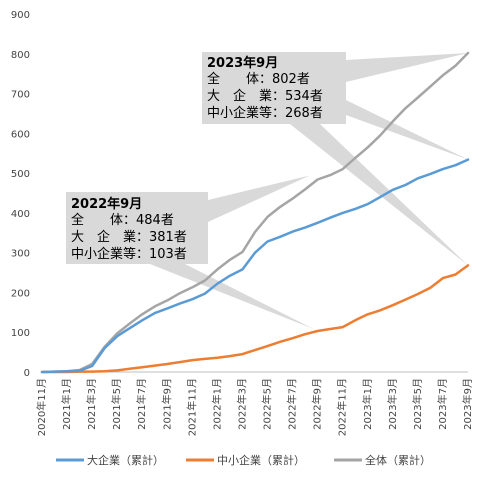  I want to click on annotation-line-sme: 中小企業等：268者, so click(265, 113).